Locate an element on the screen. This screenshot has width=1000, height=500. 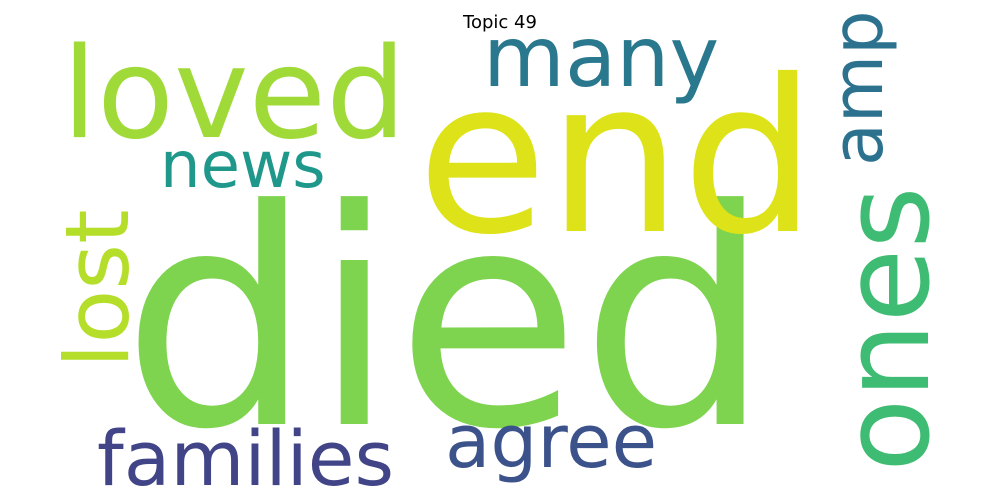
word-many: many is located at coordinates (601, 57).